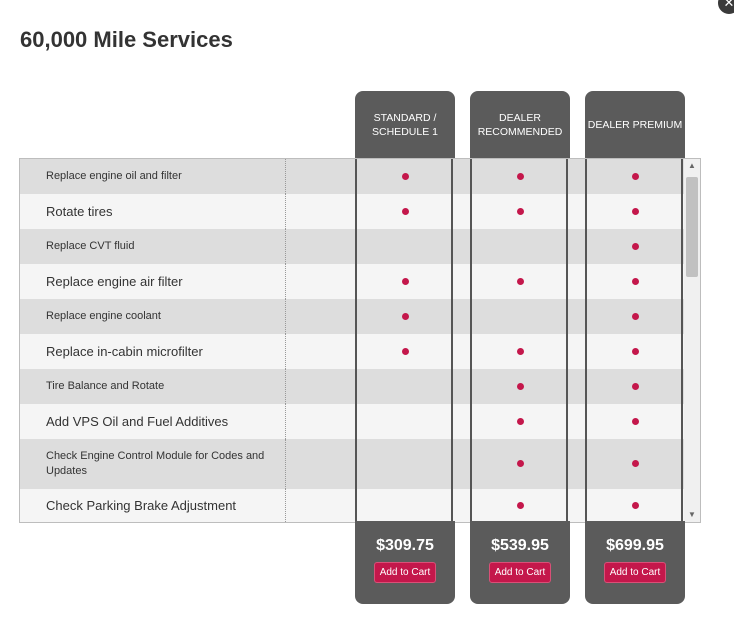 The width and height of the screenshot is (734, 619). I want to click on scroll-down-arrow-icon: ▼, so click(692, 514).